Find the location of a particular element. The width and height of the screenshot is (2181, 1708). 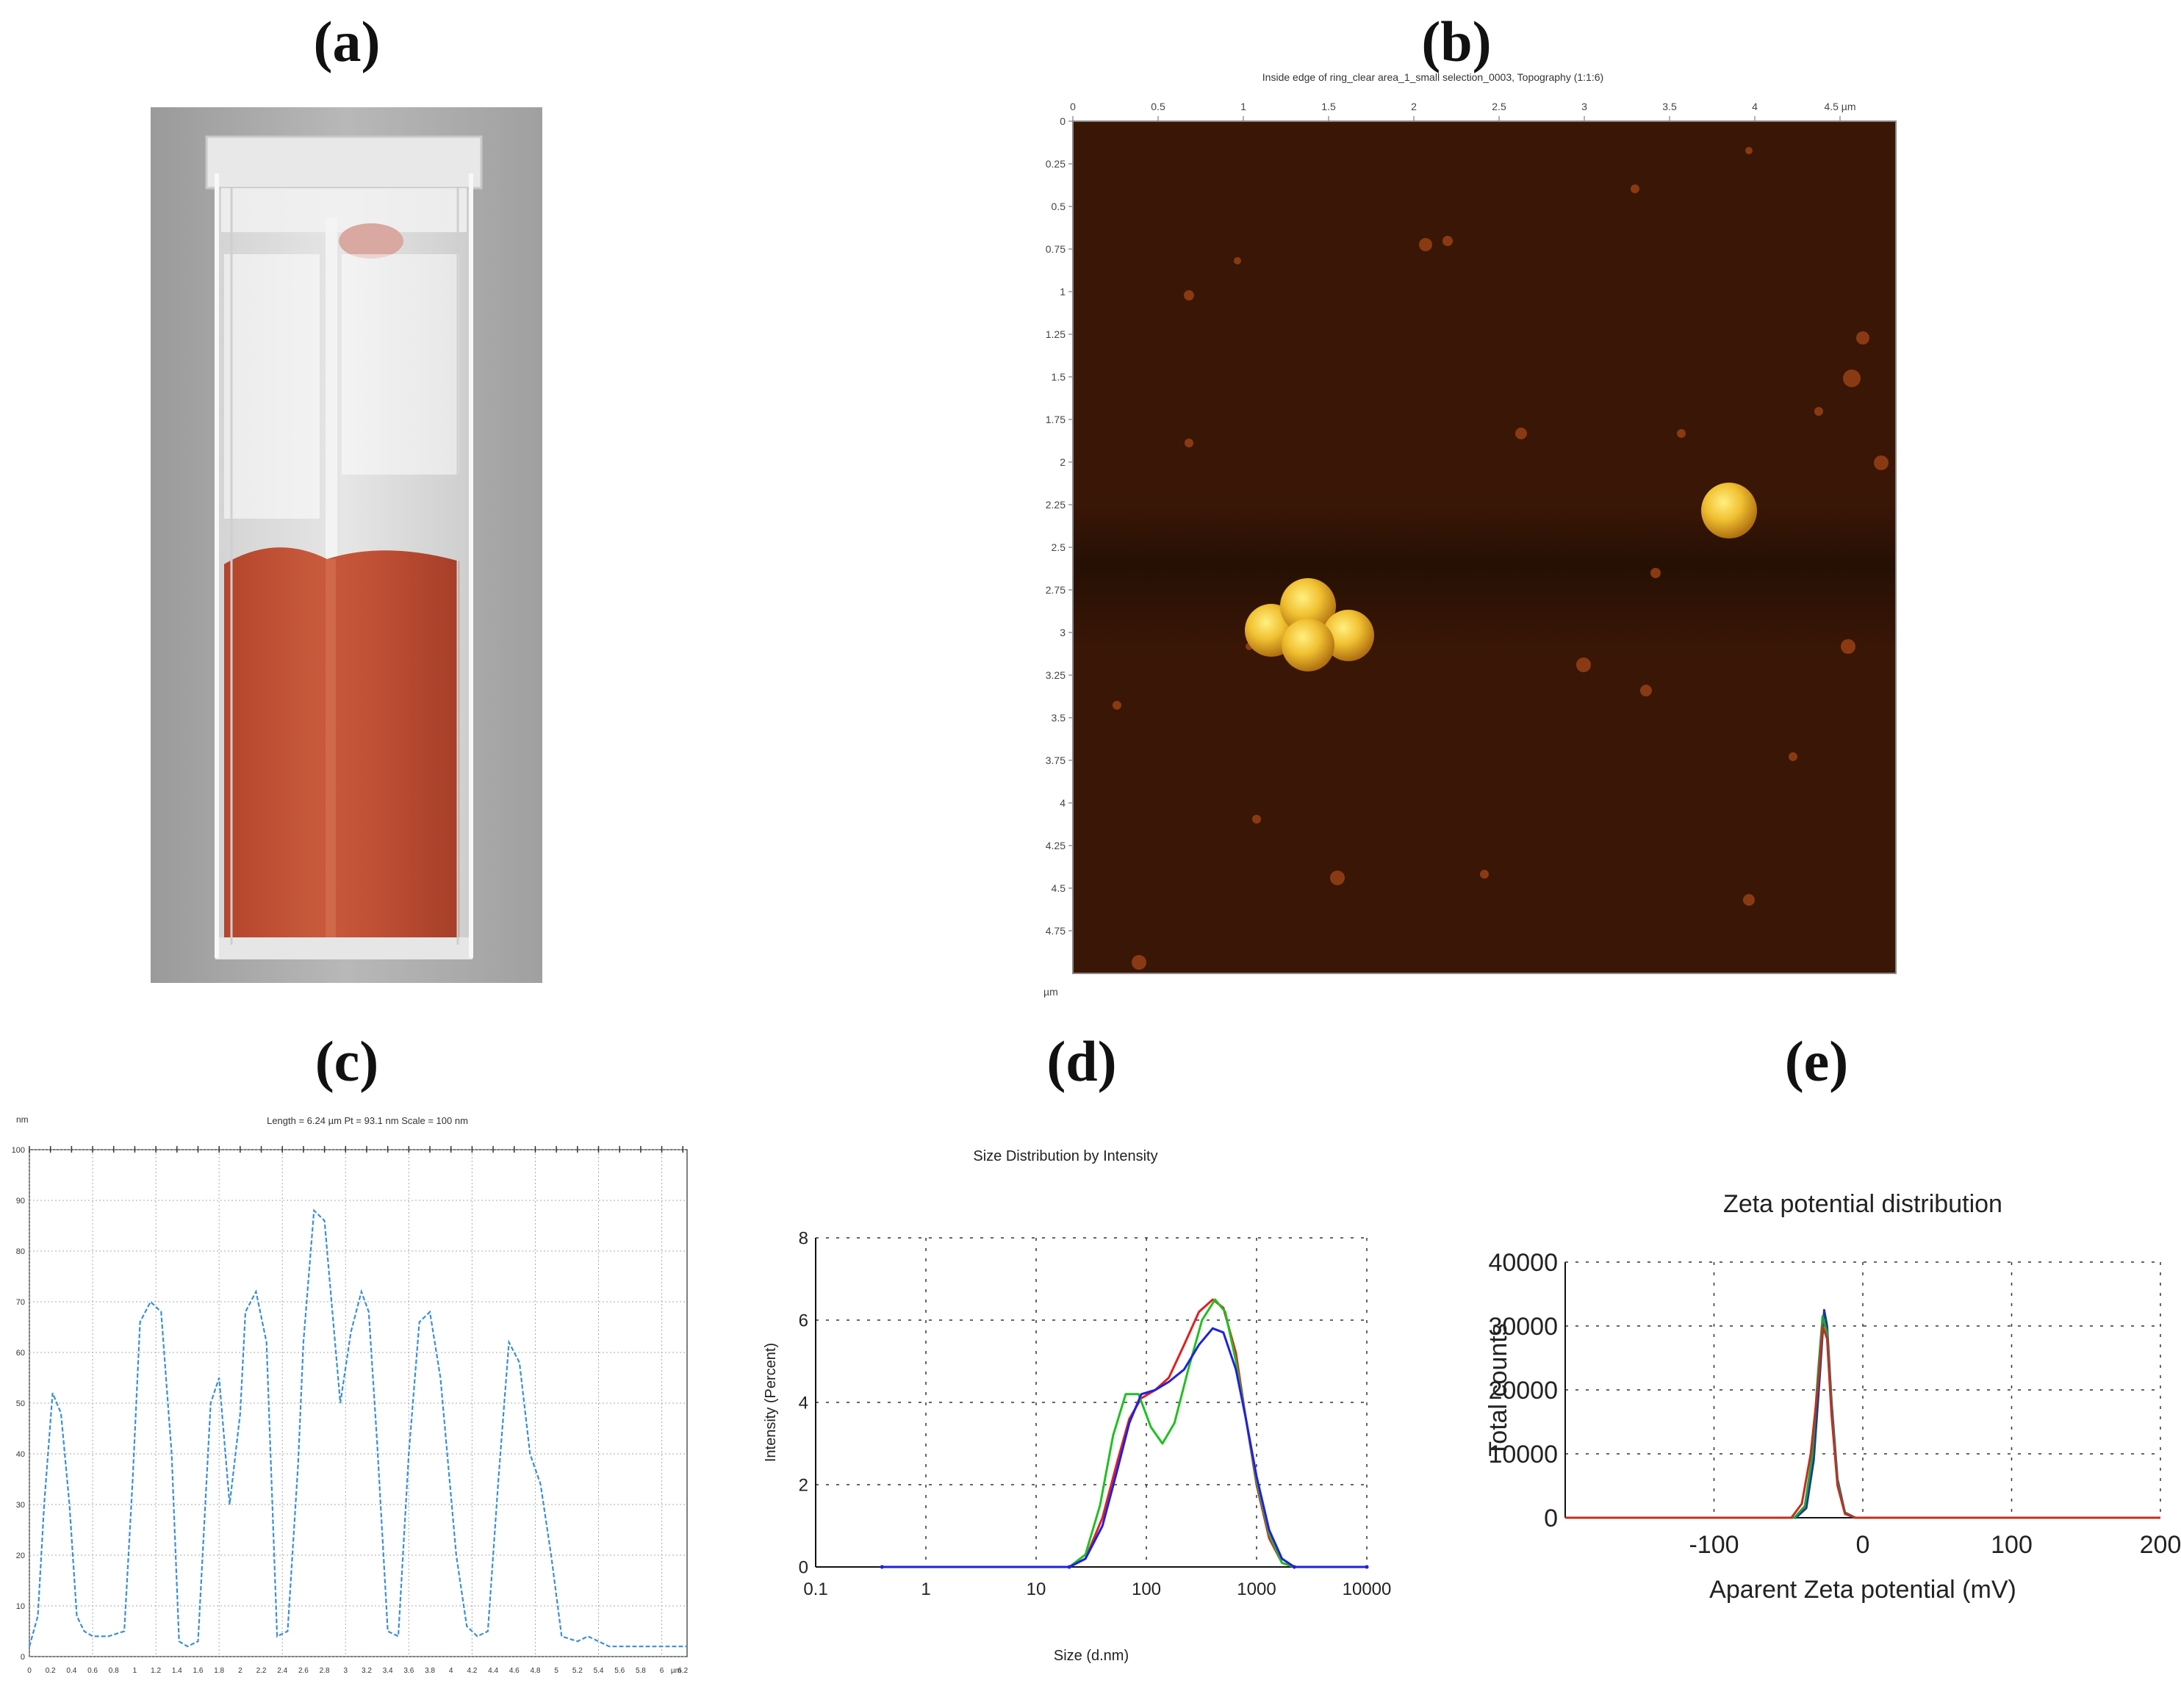

x-tick-label: 4.4 is located at coordinates (493, 1671).